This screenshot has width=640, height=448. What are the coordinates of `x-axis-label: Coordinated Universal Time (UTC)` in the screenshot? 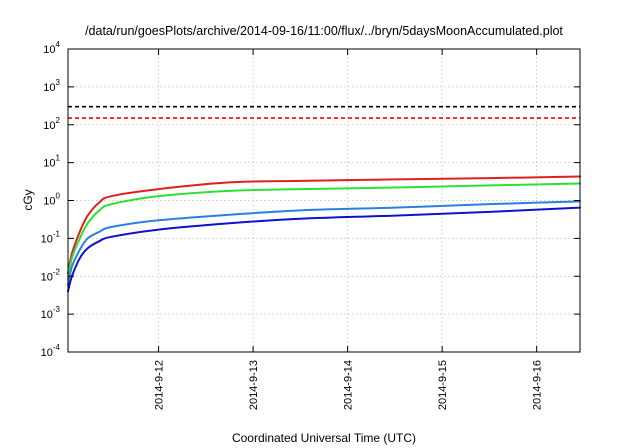 It's located at (324, 438).